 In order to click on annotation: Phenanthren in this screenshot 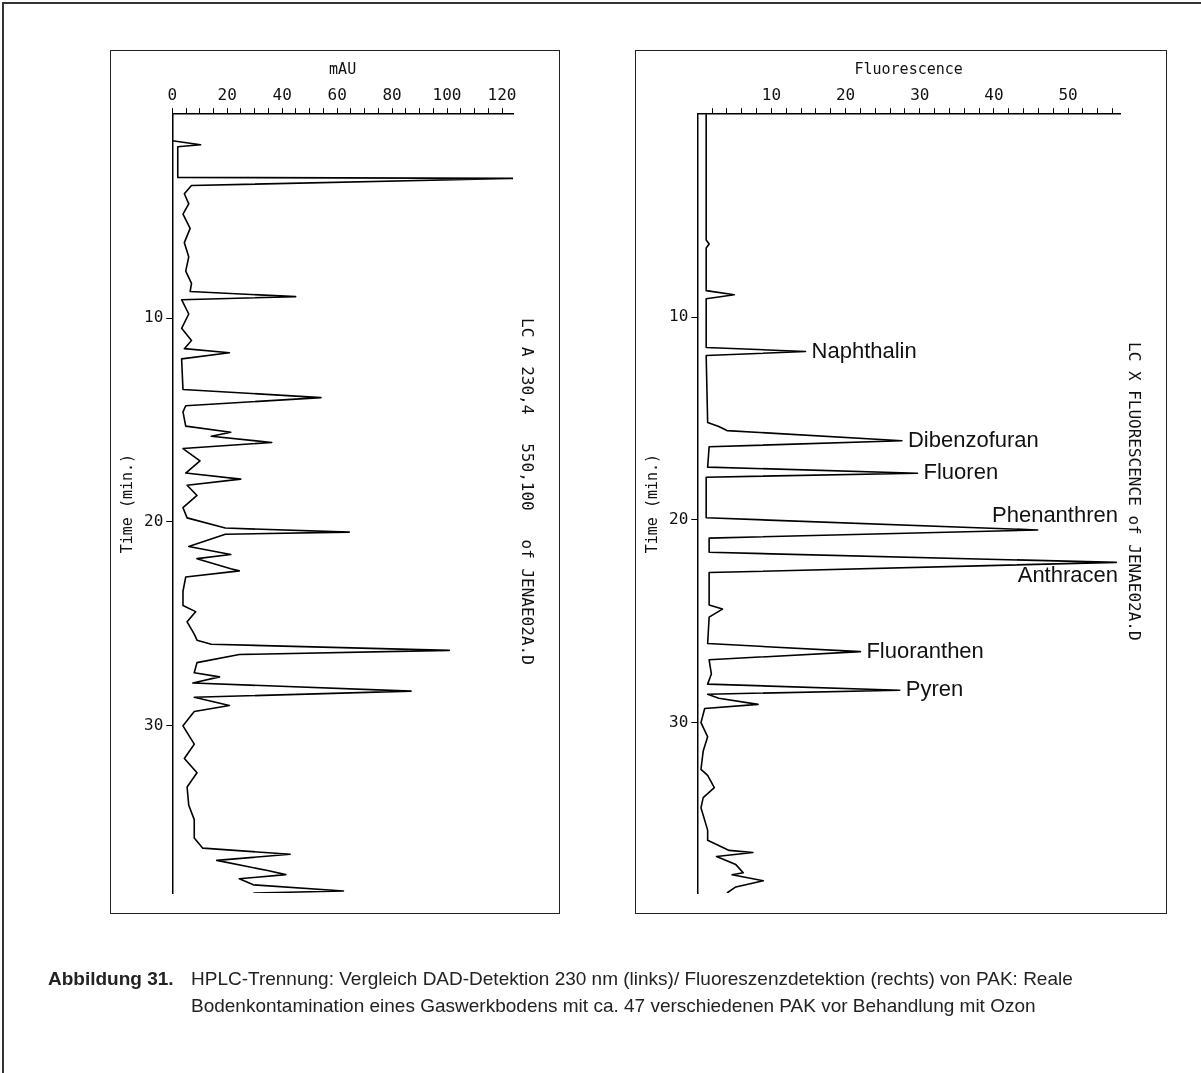, I will do `click(1055, 515)`.